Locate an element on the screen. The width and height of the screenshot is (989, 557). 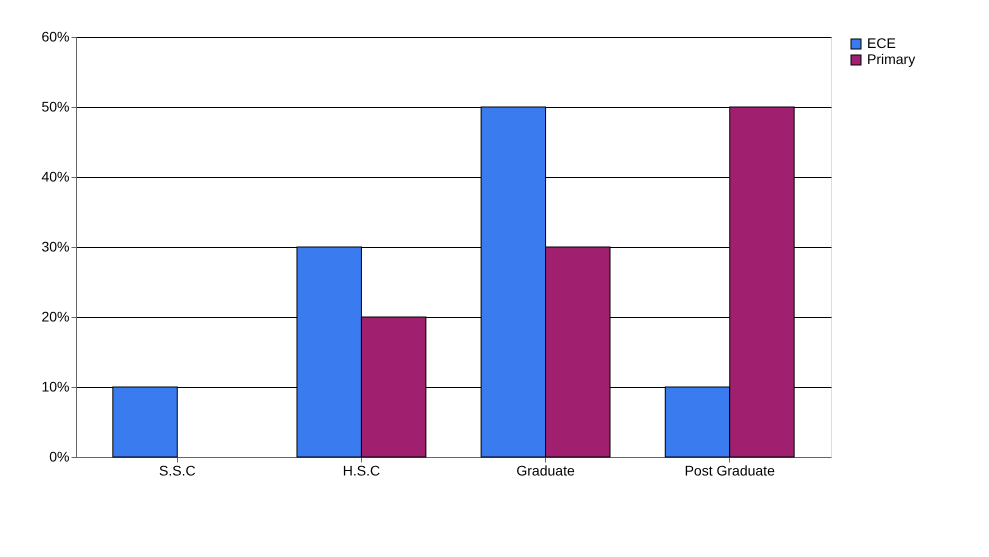
y-tick-label: 40% is located at coordinates (55, 176).